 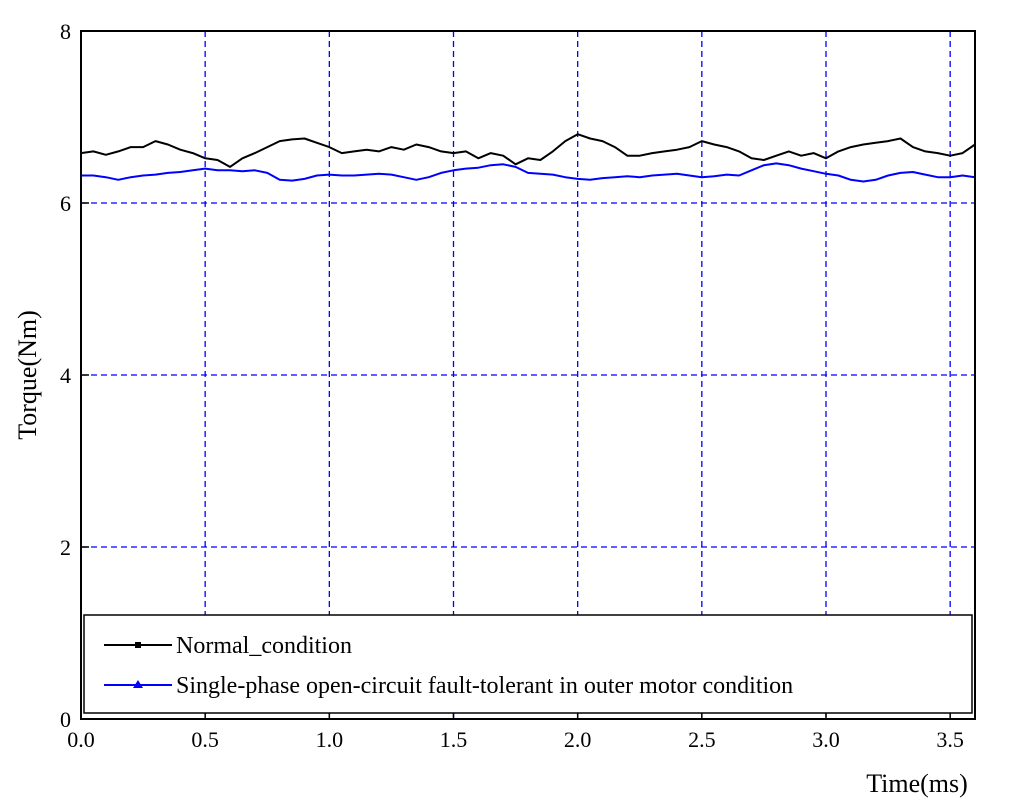 What do you see at coordinates (826, 739) in the screenshot?
I see `x-tick-label-6: 3.0` at bounding box center [826, 739].